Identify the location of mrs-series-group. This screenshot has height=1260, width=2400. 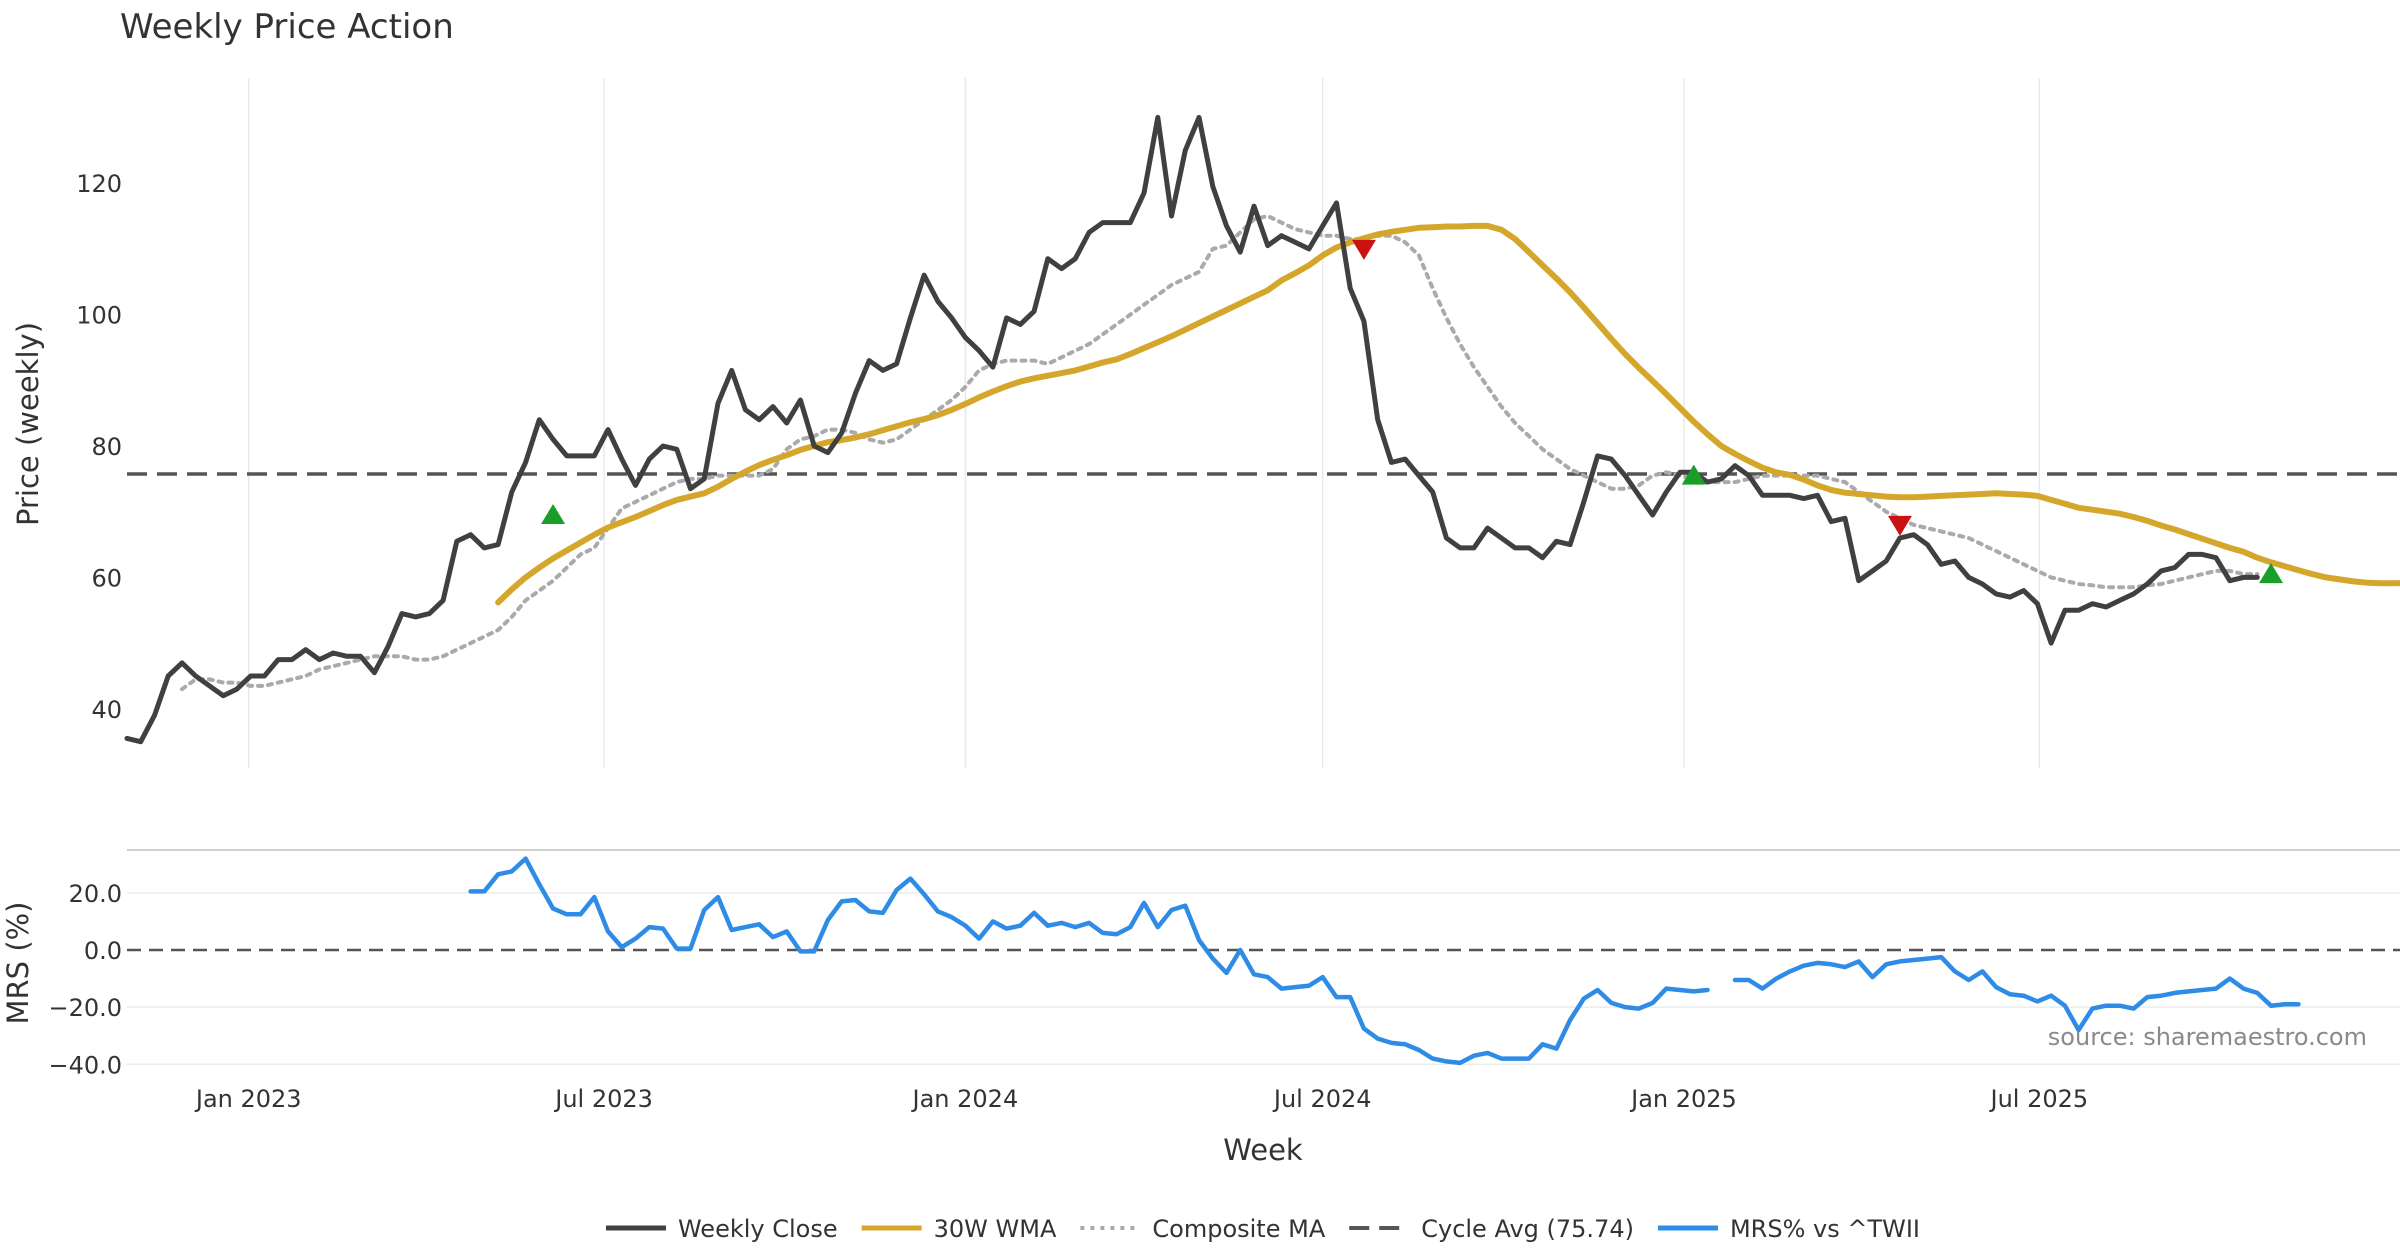
(1384, 961).